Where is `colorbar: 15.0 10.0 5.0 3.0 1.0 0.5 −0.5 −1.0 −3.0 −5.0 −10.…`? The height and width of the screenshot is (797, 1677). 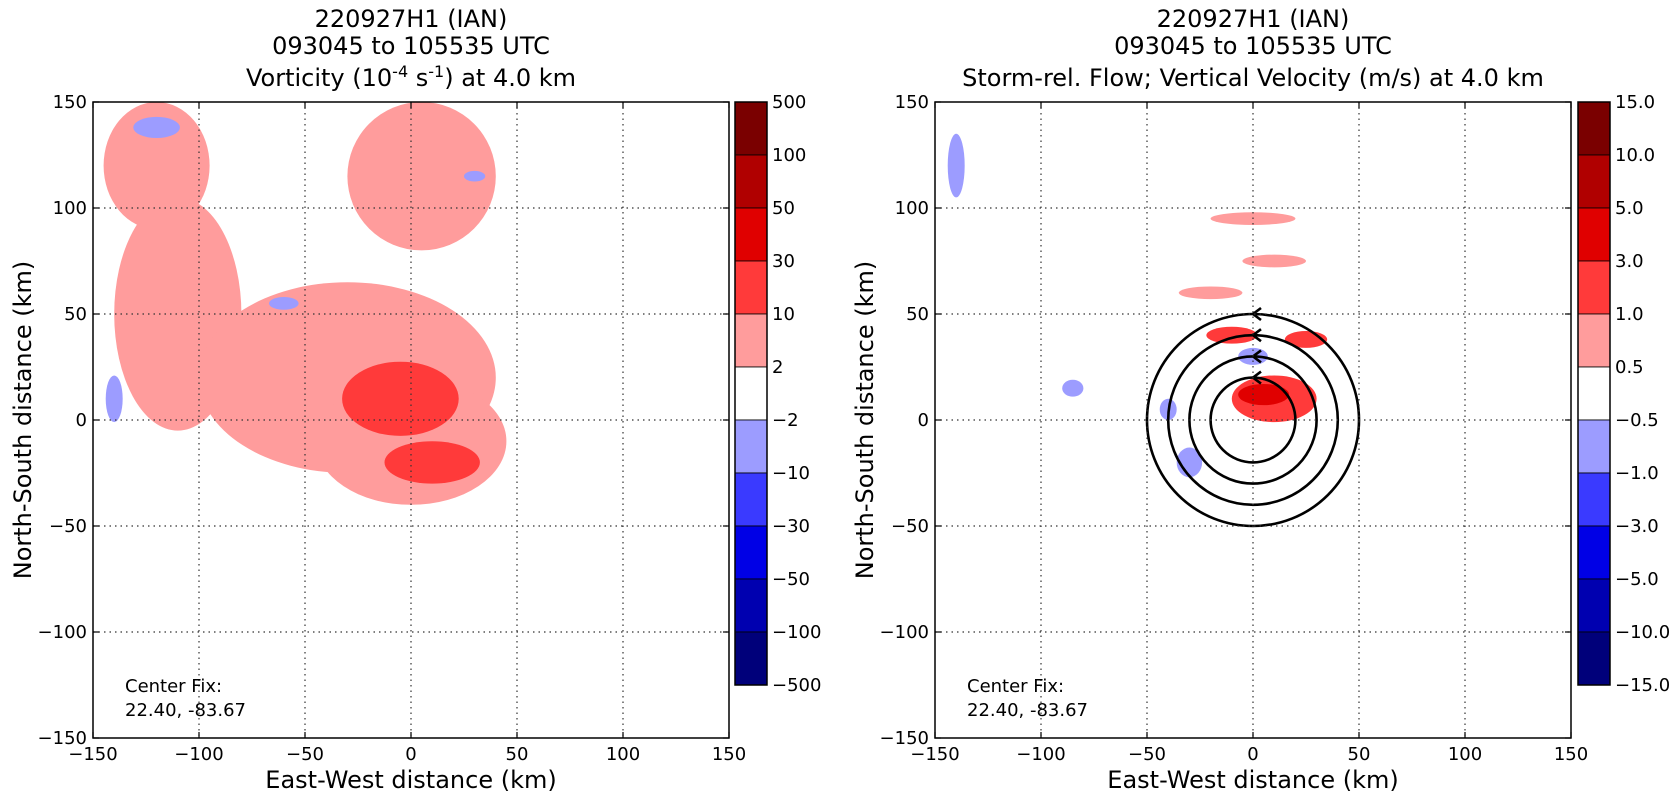 colorbar: 15.0 10.0 5.0 3.0 1.0 0.5 −0.5 −1.0 −3.0 −5.0 −10.… is located at coordinates (1623, 394).